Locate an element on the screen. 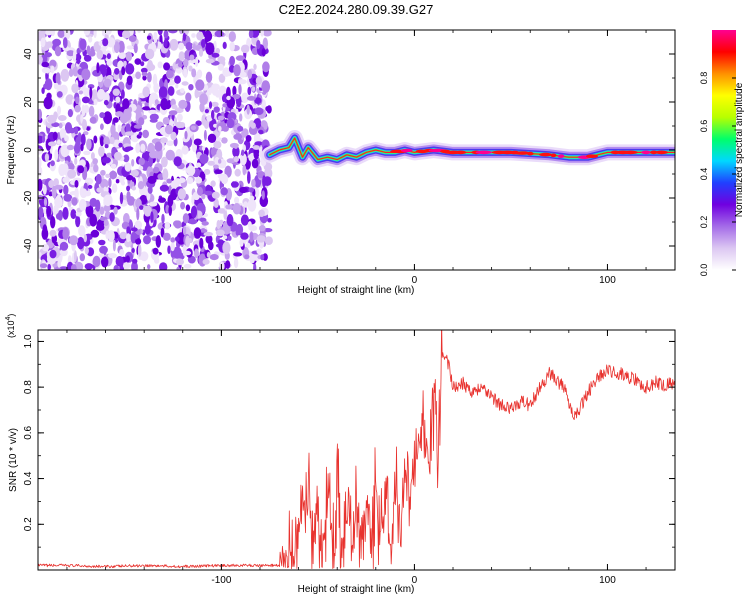 Image resolution: width=750 pixels, height=600 pixels. x-tick-label: -100 is located at coordinates (221, 580).